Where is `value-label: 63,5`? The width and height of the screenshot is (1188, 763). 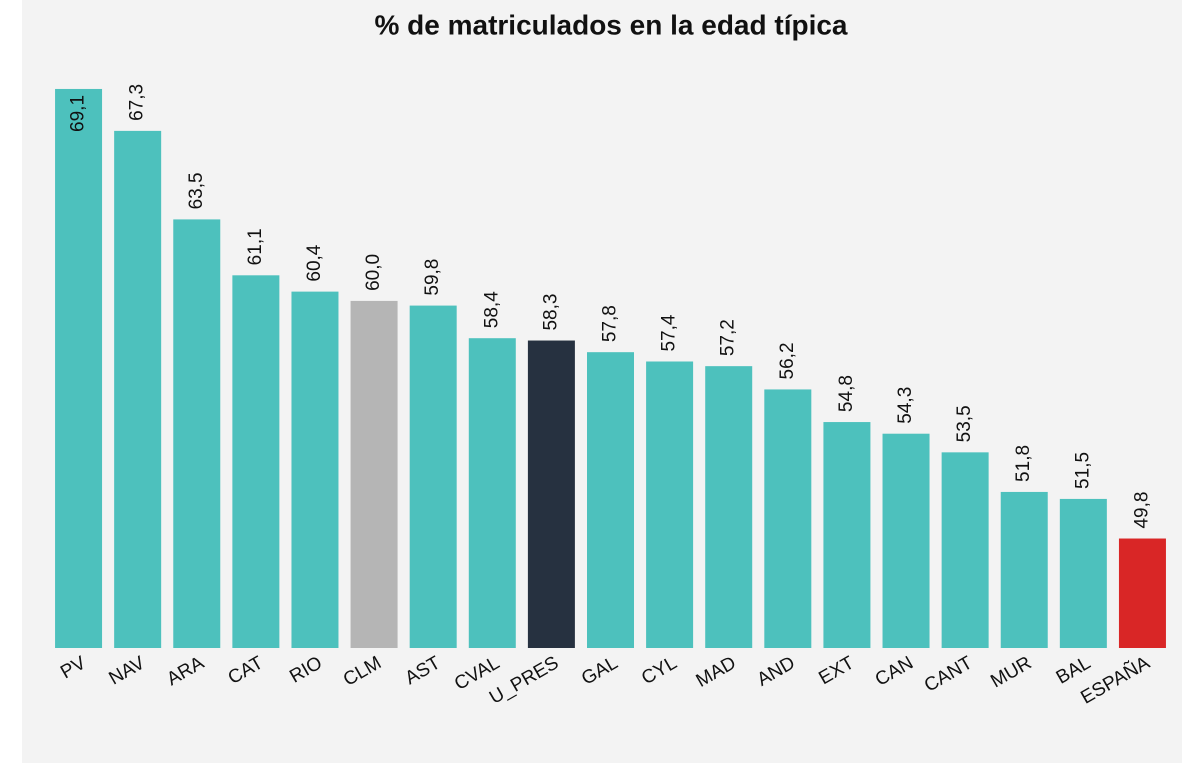
value-label: 63,5 is located at coordinates (196, 190).